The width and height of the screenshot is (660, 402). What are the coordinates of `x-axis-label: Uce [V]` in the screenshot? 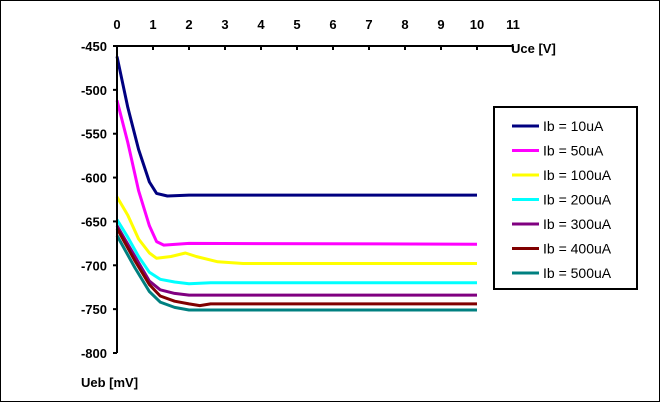 It's located at (533, 48).